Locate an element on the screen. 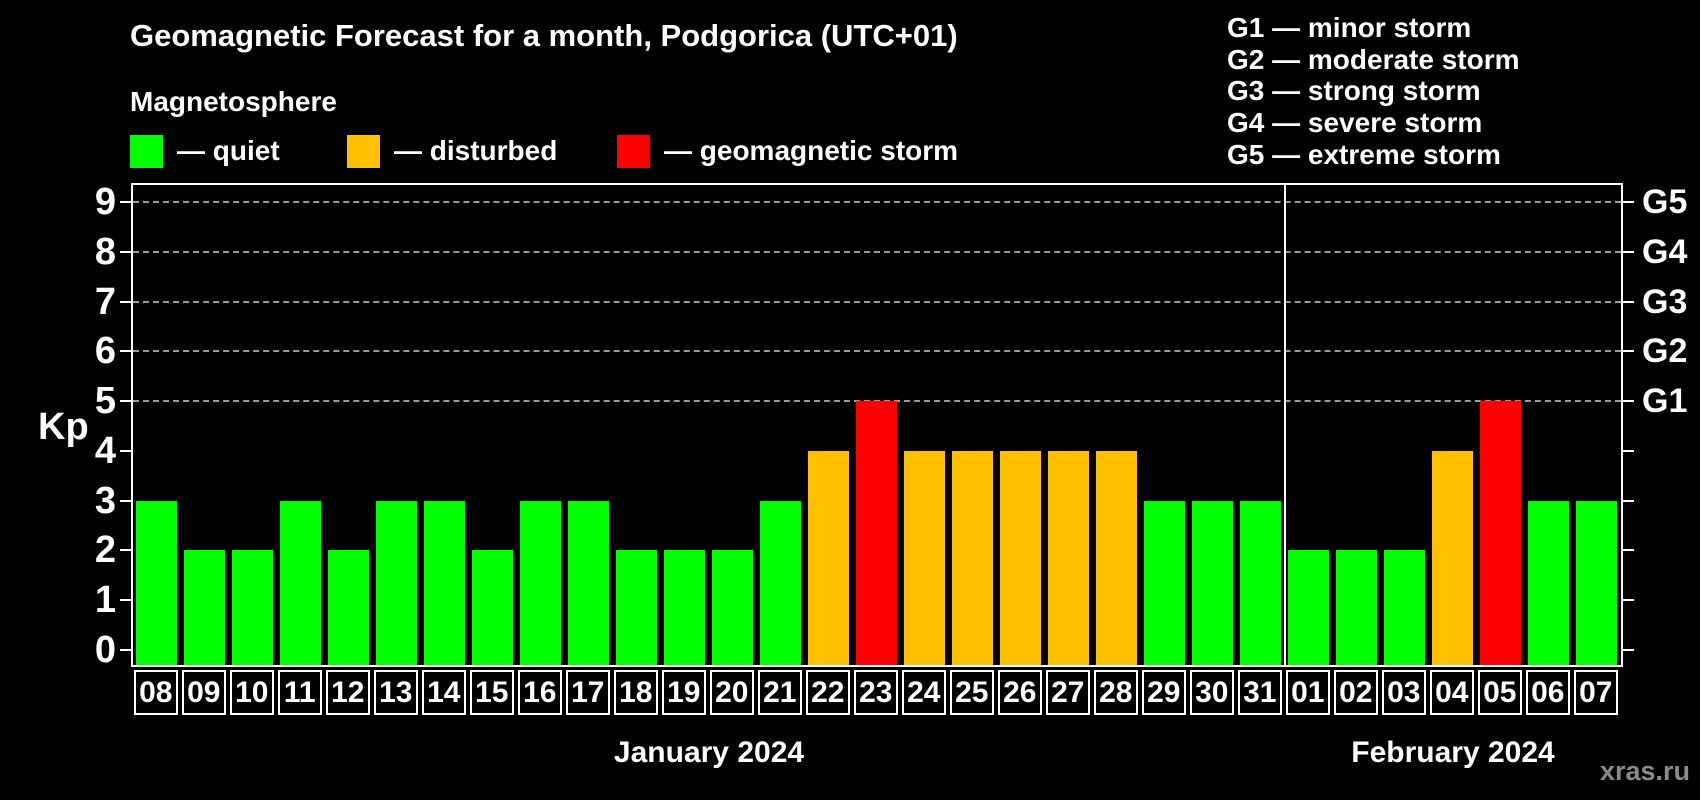 The width and height of the screenshot is (1700, 800). y-tick-label-2: 2 is located at coordinates (105, 550).